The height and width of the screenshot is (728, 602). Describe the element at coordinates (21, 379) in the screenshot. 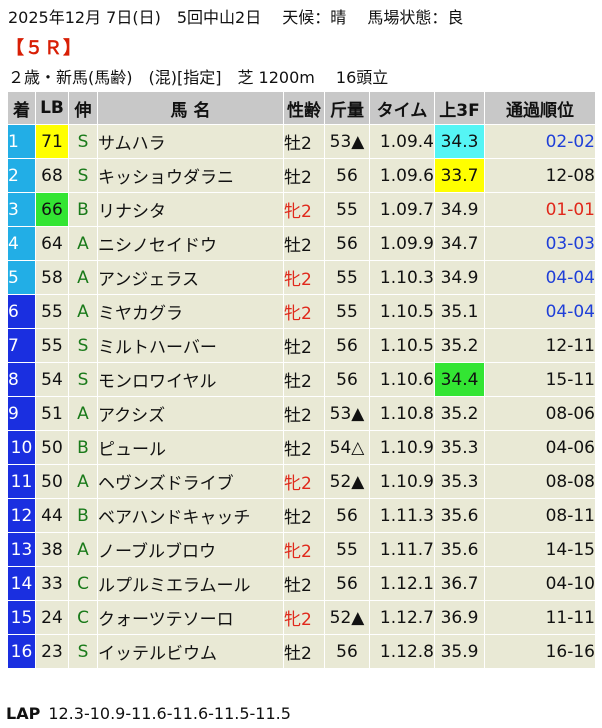

I see `finish-position-cell: 8` at that location.